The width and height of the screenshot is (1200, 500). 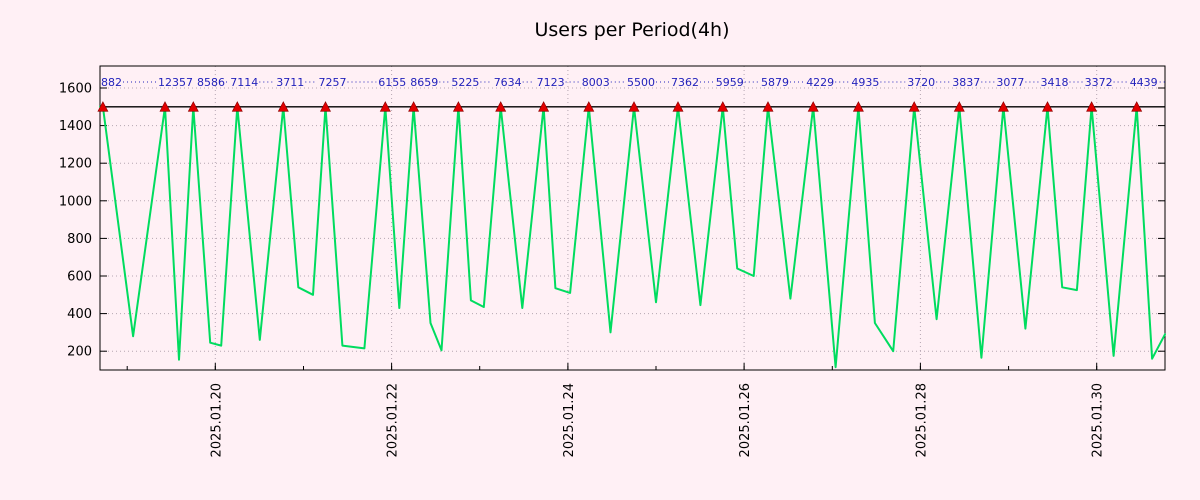 I want to click on y-tick-label: 1400, so click(x=75, y=126).